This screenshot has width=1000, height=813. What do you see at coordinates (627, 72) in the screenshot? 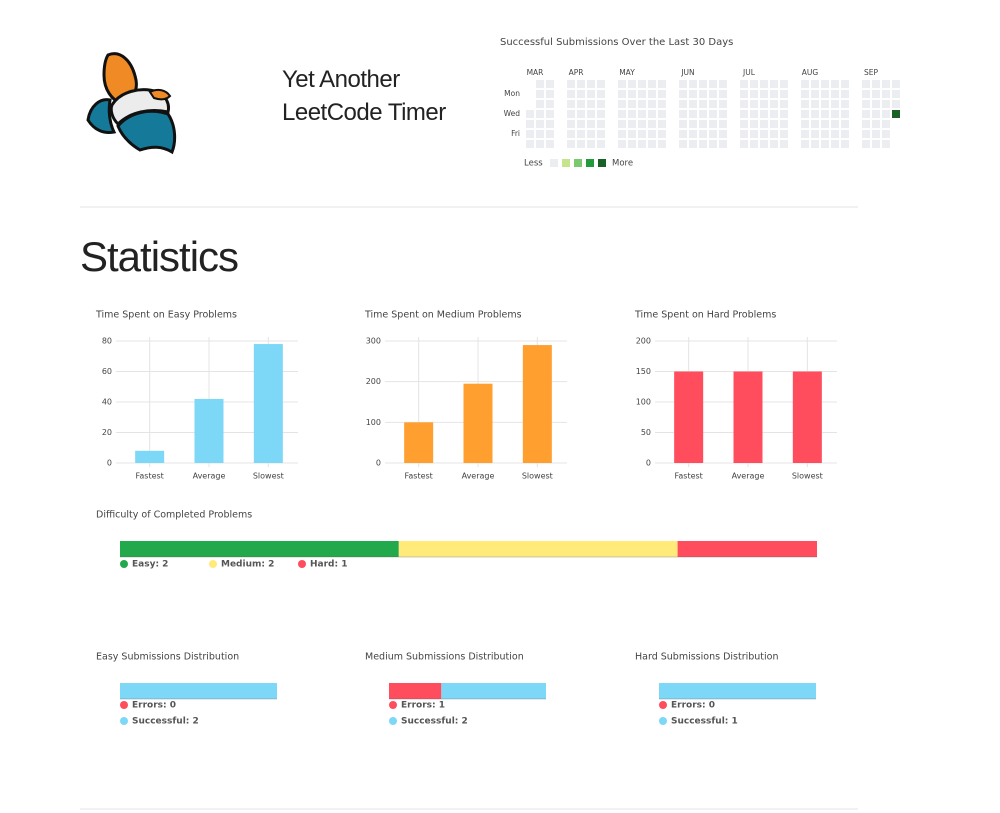
I see `month-label: MAY` at bounding box center [627, 72].